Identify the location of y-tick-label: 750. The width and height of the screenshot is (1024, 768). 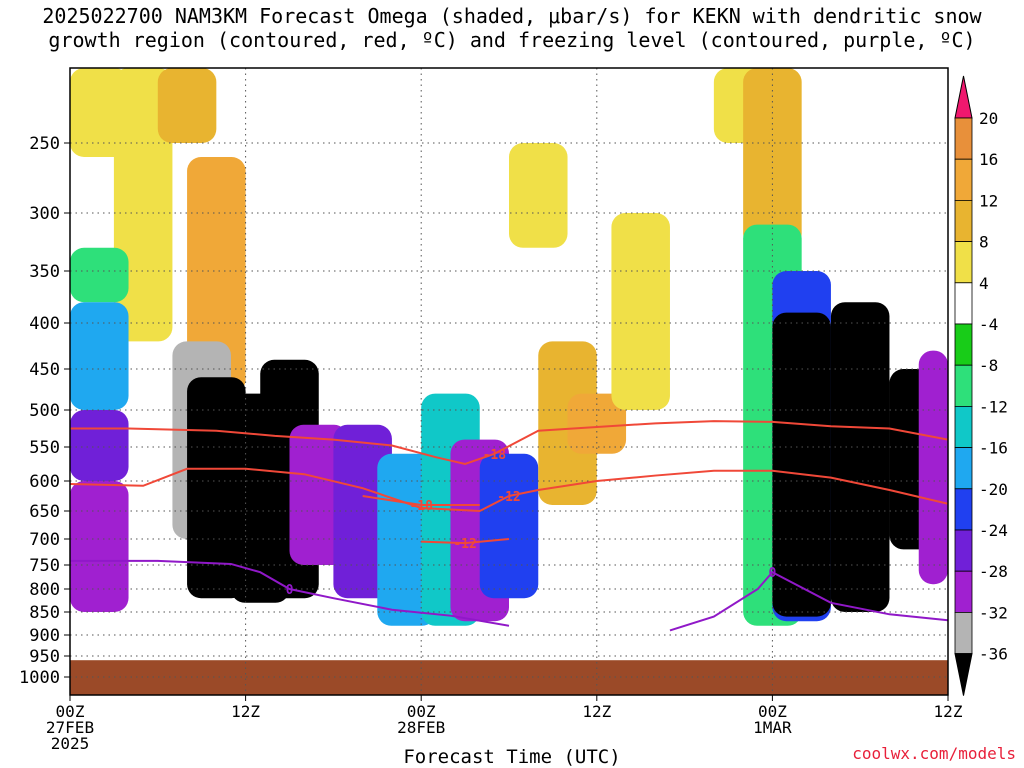
(44, 566).